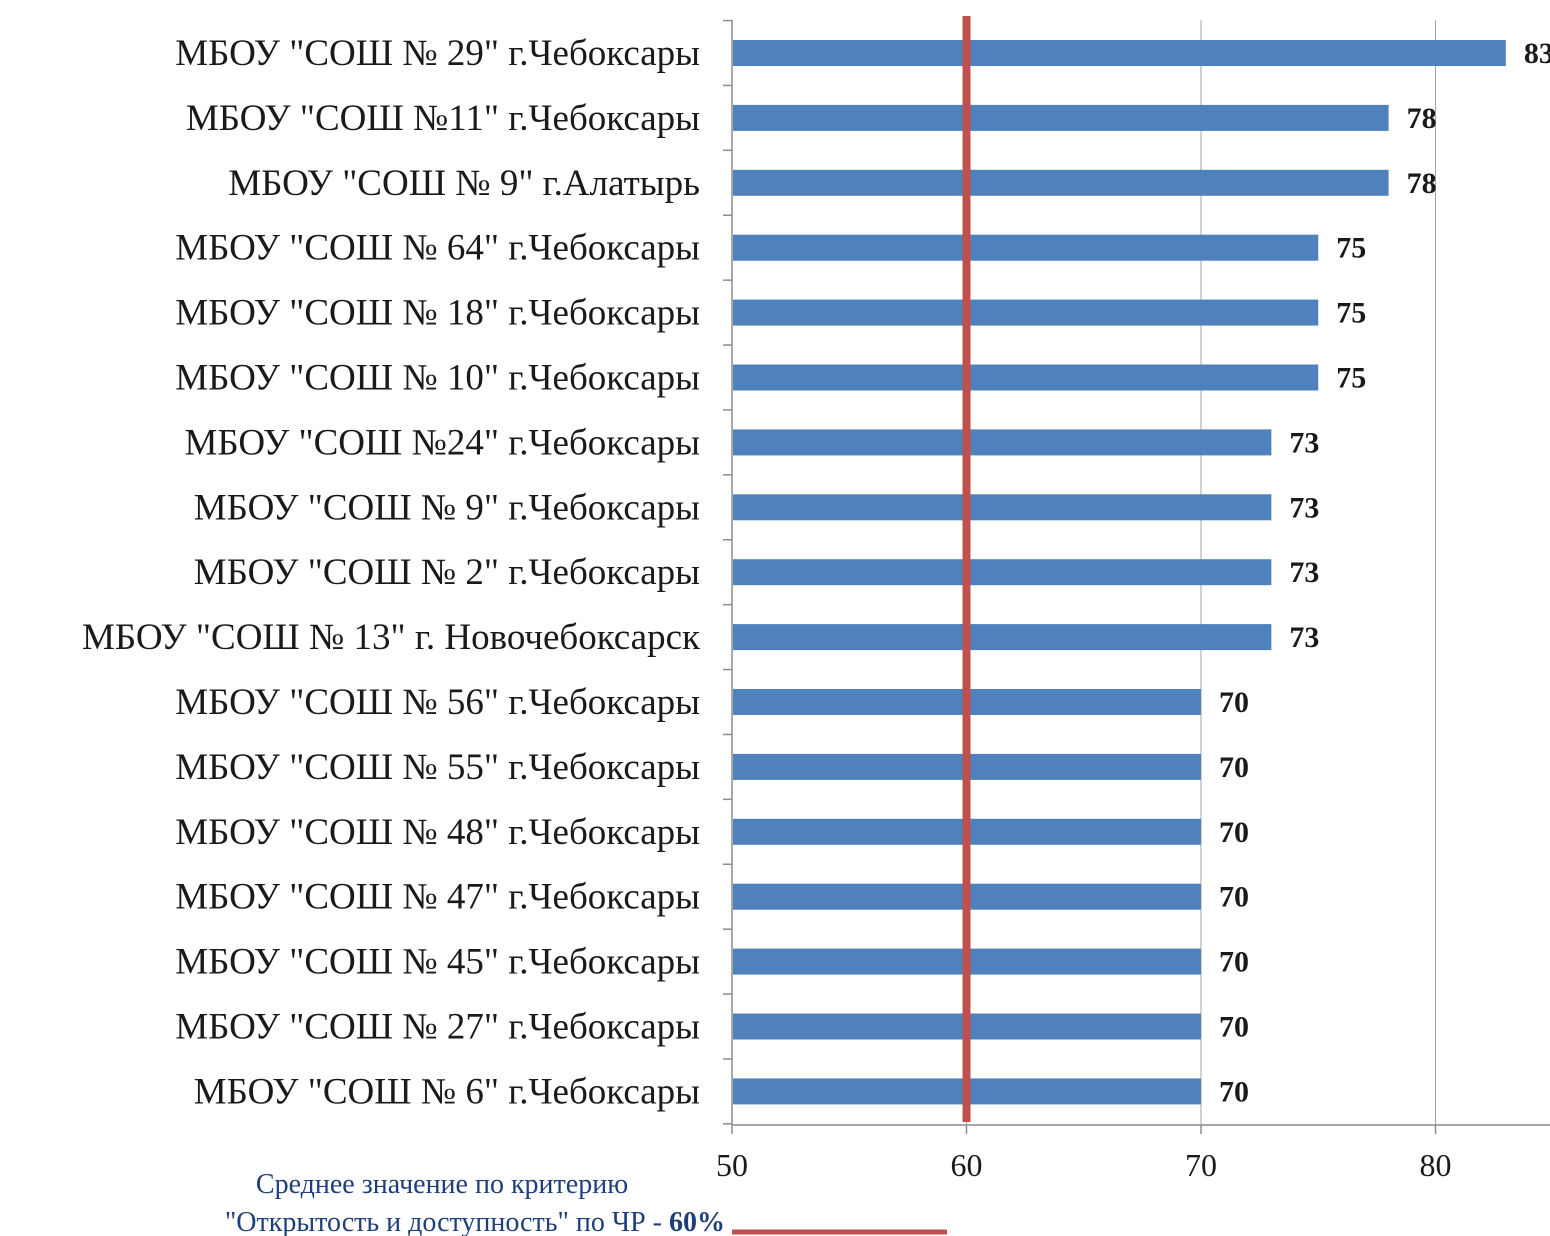  What do you see at coordinates (447, 507) in the screenshot?
I see `category-label: МБОУ "СОШ № 9" г.Чебоксары` at bounding box center [447, 507].